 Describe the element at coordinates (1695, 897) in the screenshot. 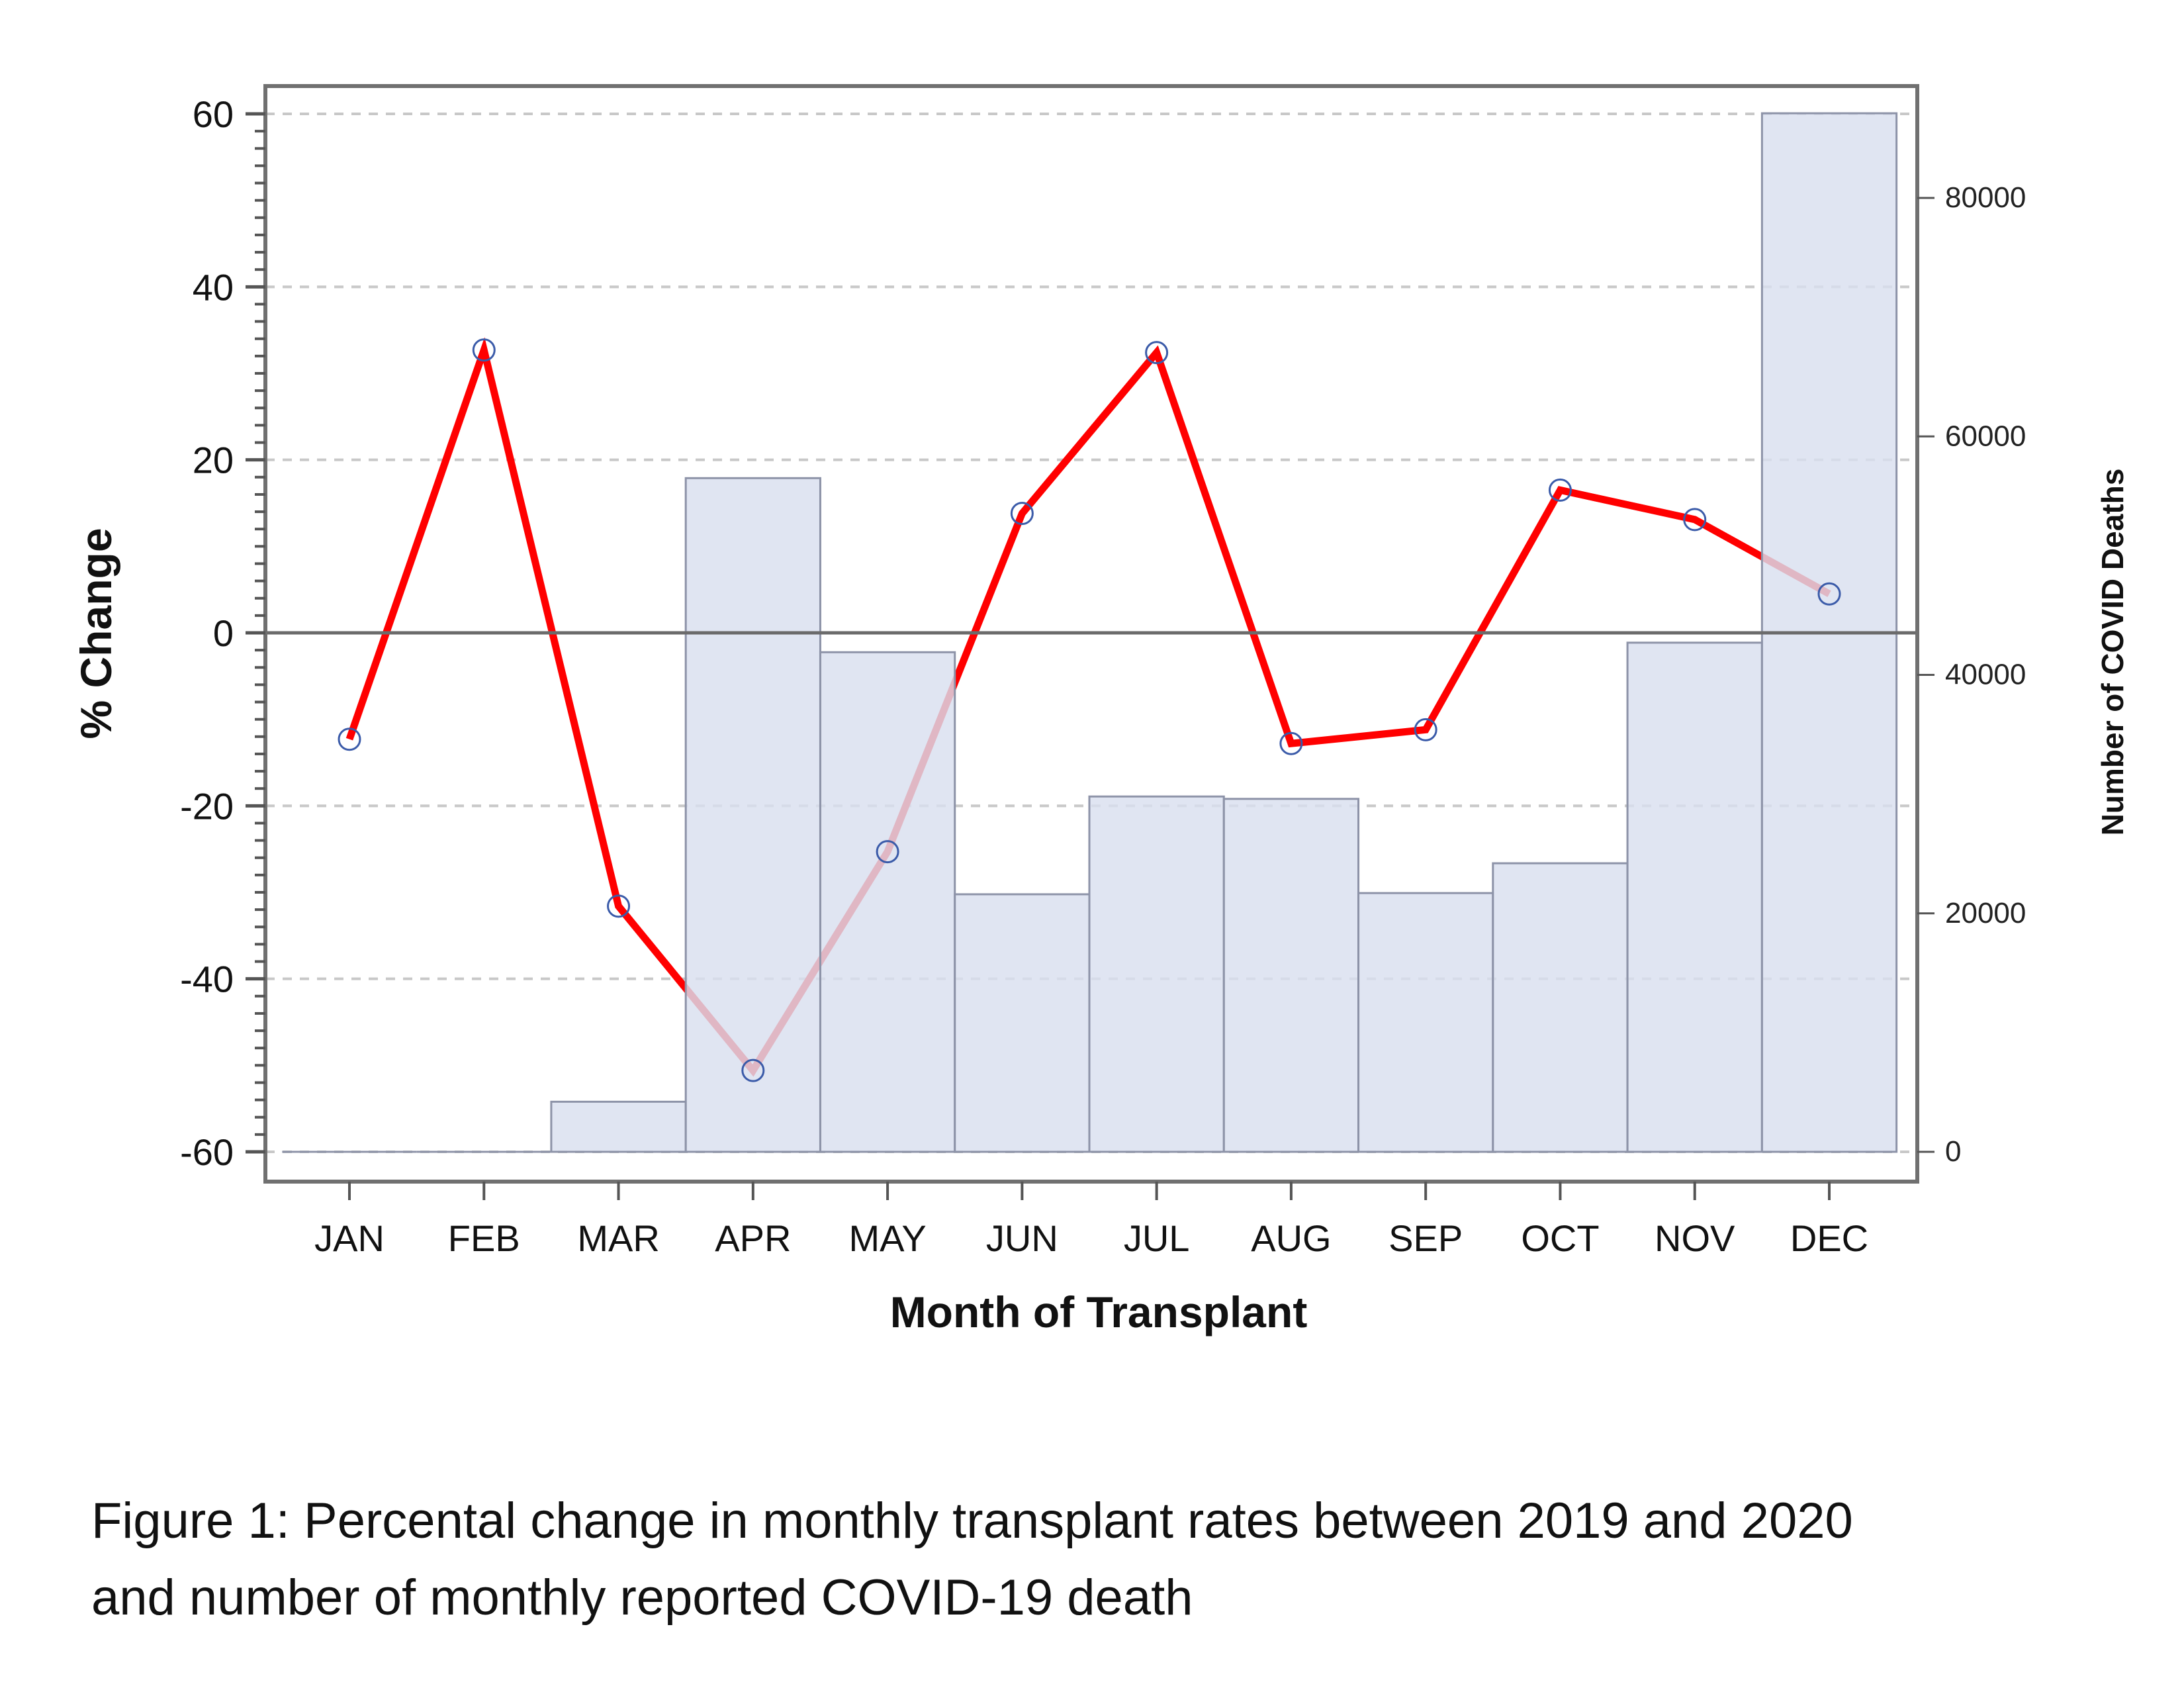

I see `bar-nov` at that location.